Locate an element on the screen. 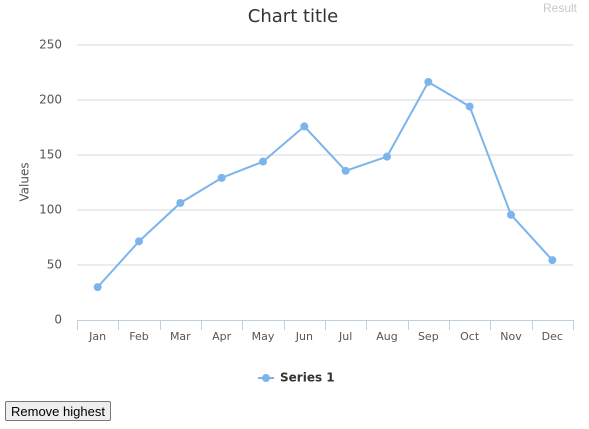 The image size is (589, 429). x-tick-label: Jul is located at coordinates (345, 336).